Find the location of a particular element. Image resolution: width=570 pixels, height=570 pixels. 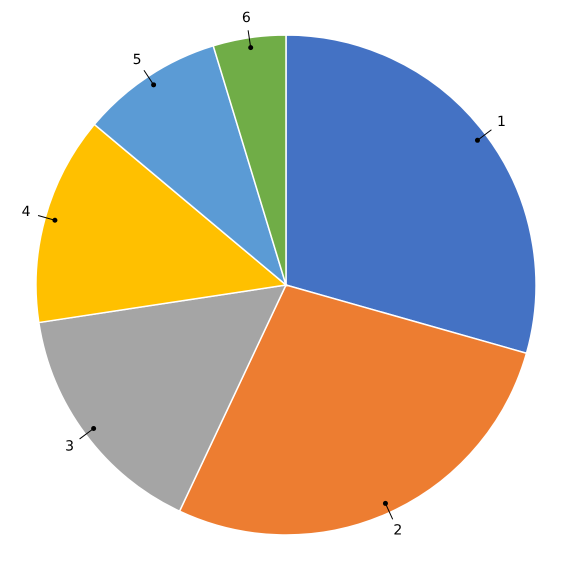

slice-label: 6 is located at coordinates (246, 18).